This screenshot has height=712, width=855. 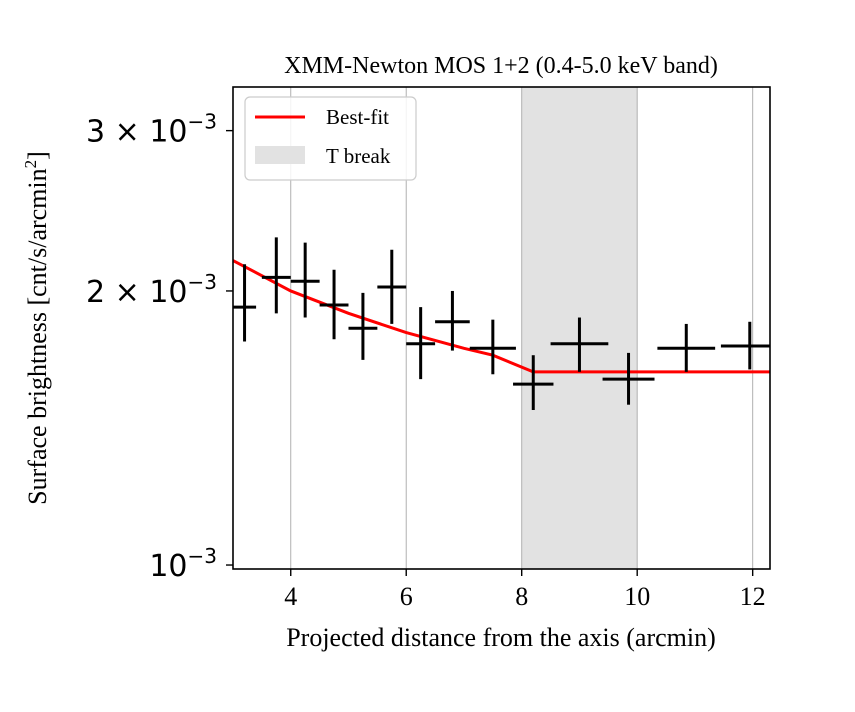 What do you see at coordinates (406, 596) in the screenshot?
I see `x-tick-label: 6` at bounding box center [406, 596].